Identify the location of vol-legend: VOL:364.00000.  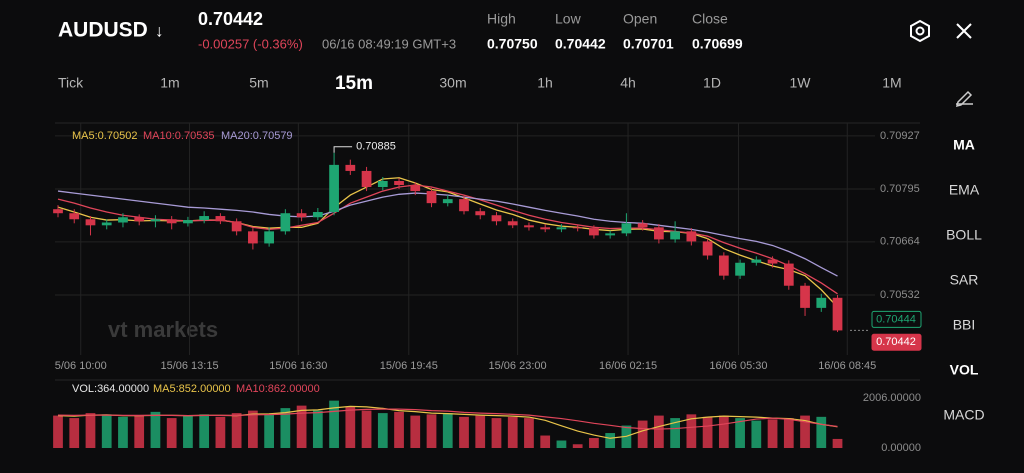
(110, 389).